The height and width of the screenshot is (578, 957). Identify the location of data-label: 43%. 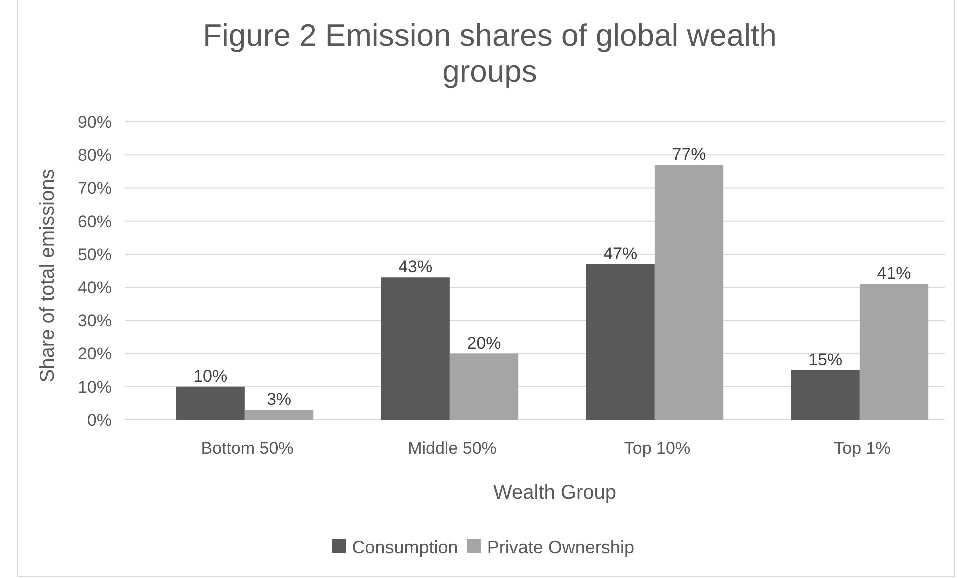
(415, 267).